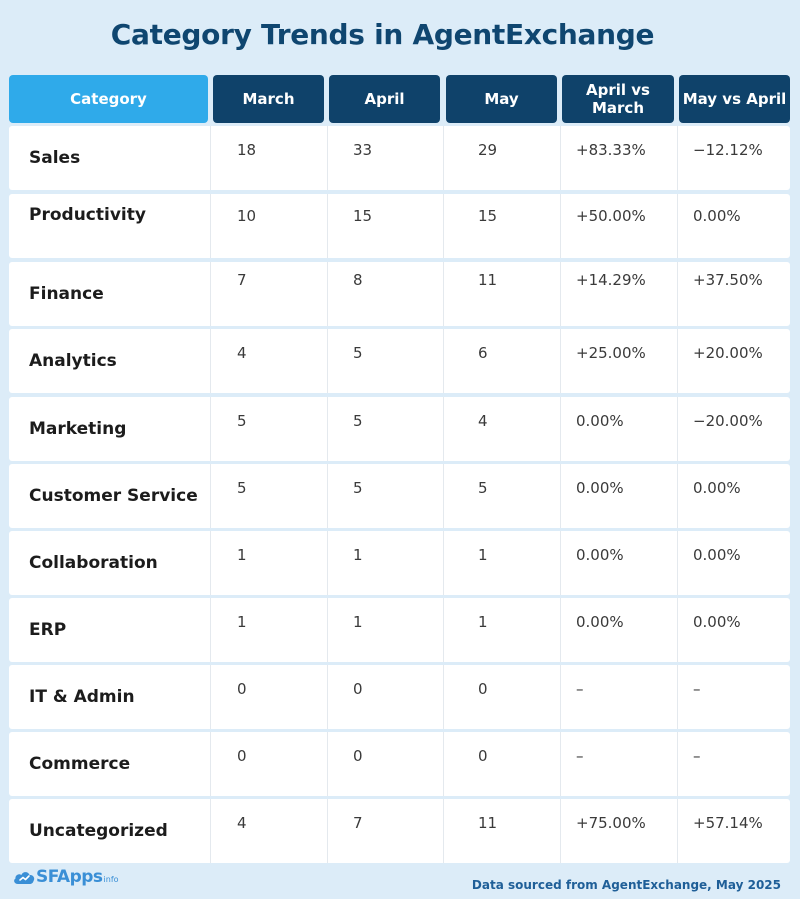 The image size is (800, 899). I want to click on cell-april: 33, so click(363, 150).